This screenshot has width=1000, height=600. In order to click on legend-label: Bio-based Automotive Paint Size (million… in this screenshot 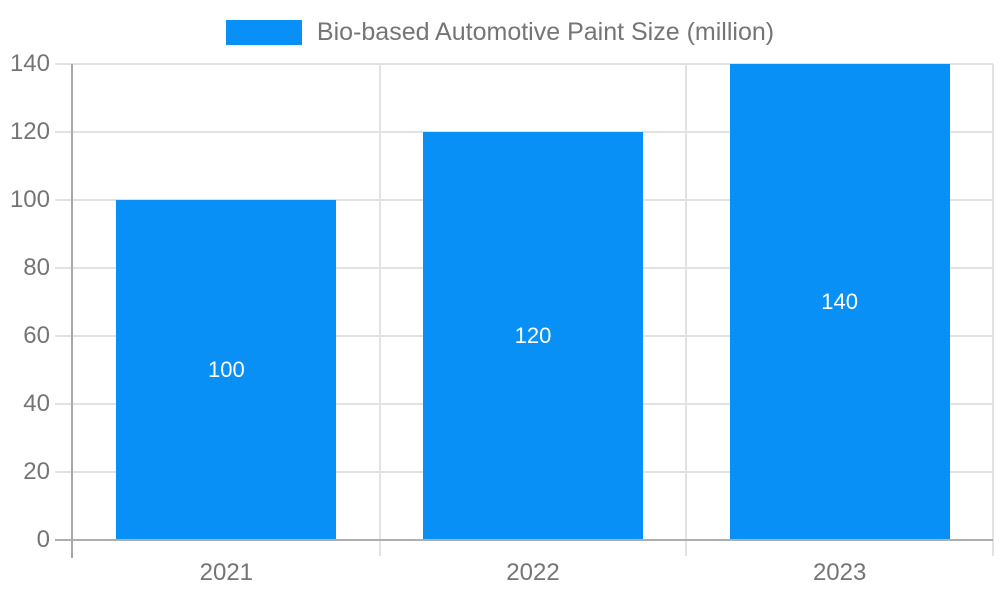, I will do `click(545, 32)`.